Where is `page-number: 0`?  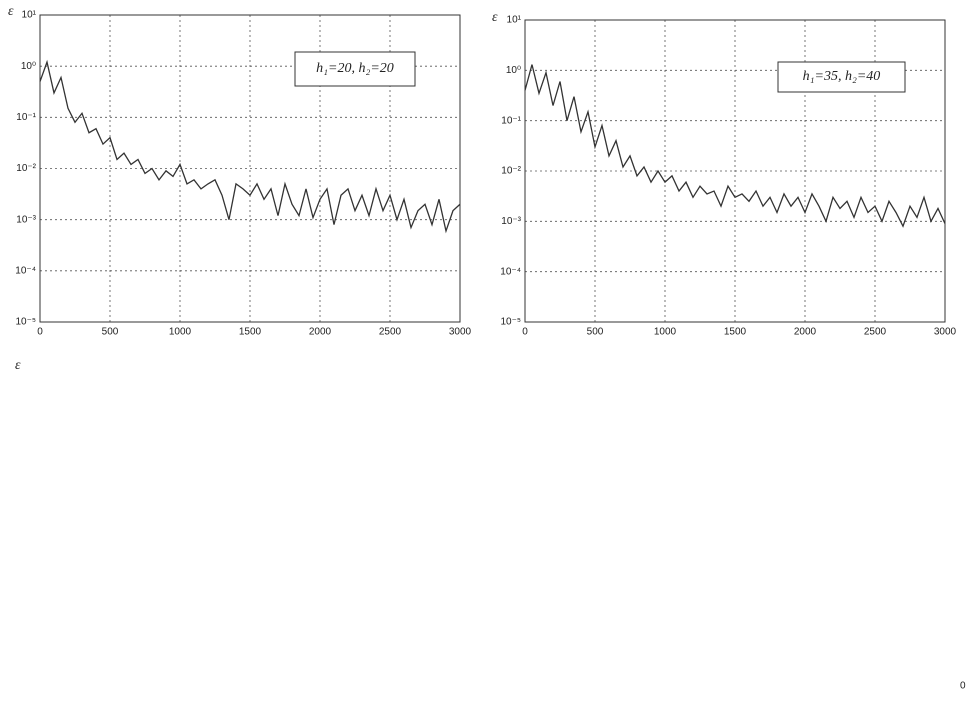
page-number: 0 is located at coordinates (963, 686).